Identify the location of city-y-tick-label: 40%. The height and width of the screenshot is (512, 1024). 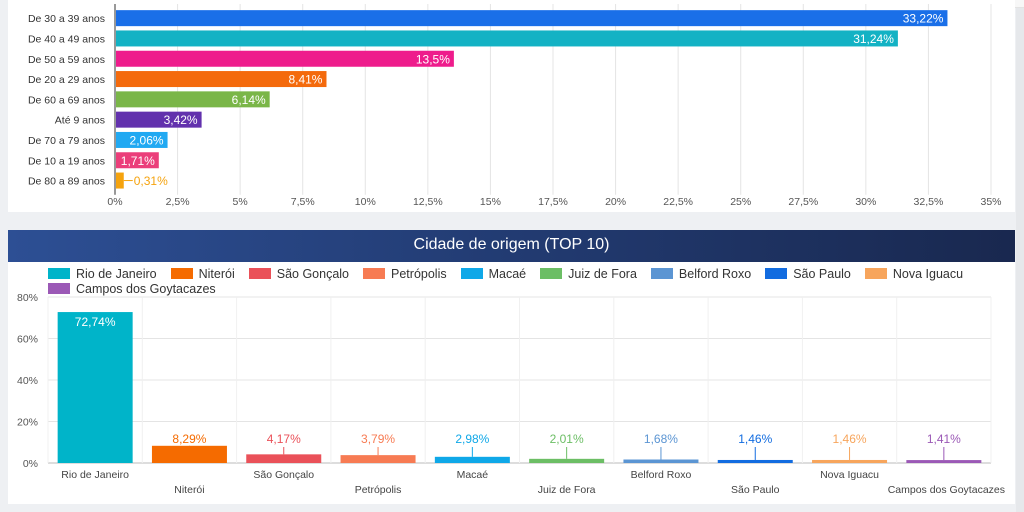
(27, 381).